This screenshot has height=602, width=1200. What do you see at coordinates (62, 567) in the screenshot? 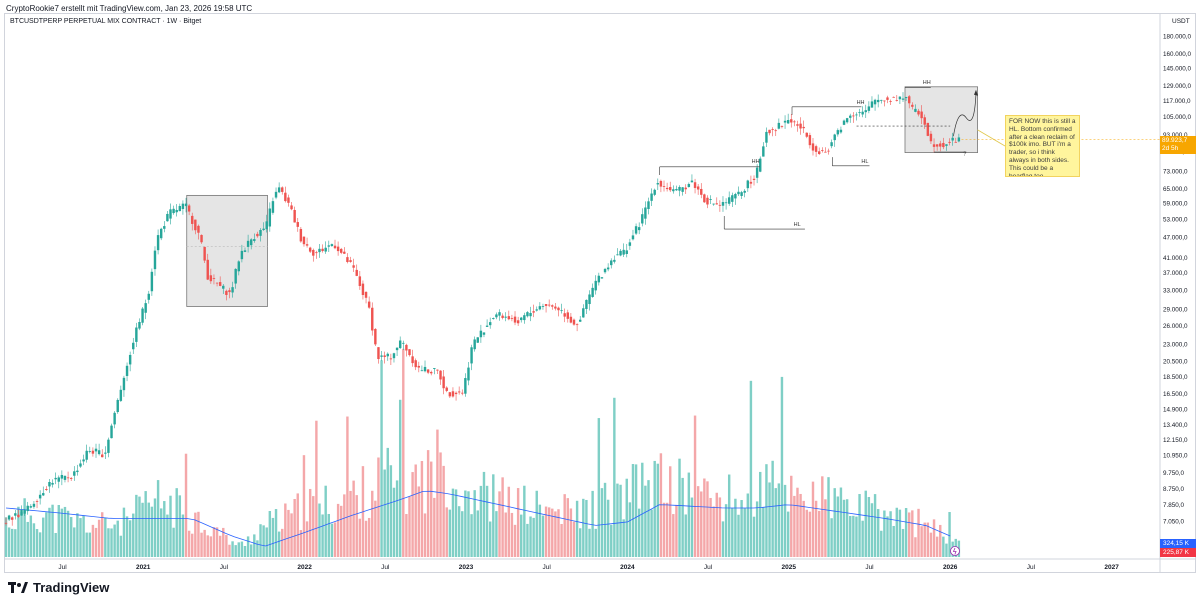
I see `x-tick-label: Jul` at bounding box center [62, 567].